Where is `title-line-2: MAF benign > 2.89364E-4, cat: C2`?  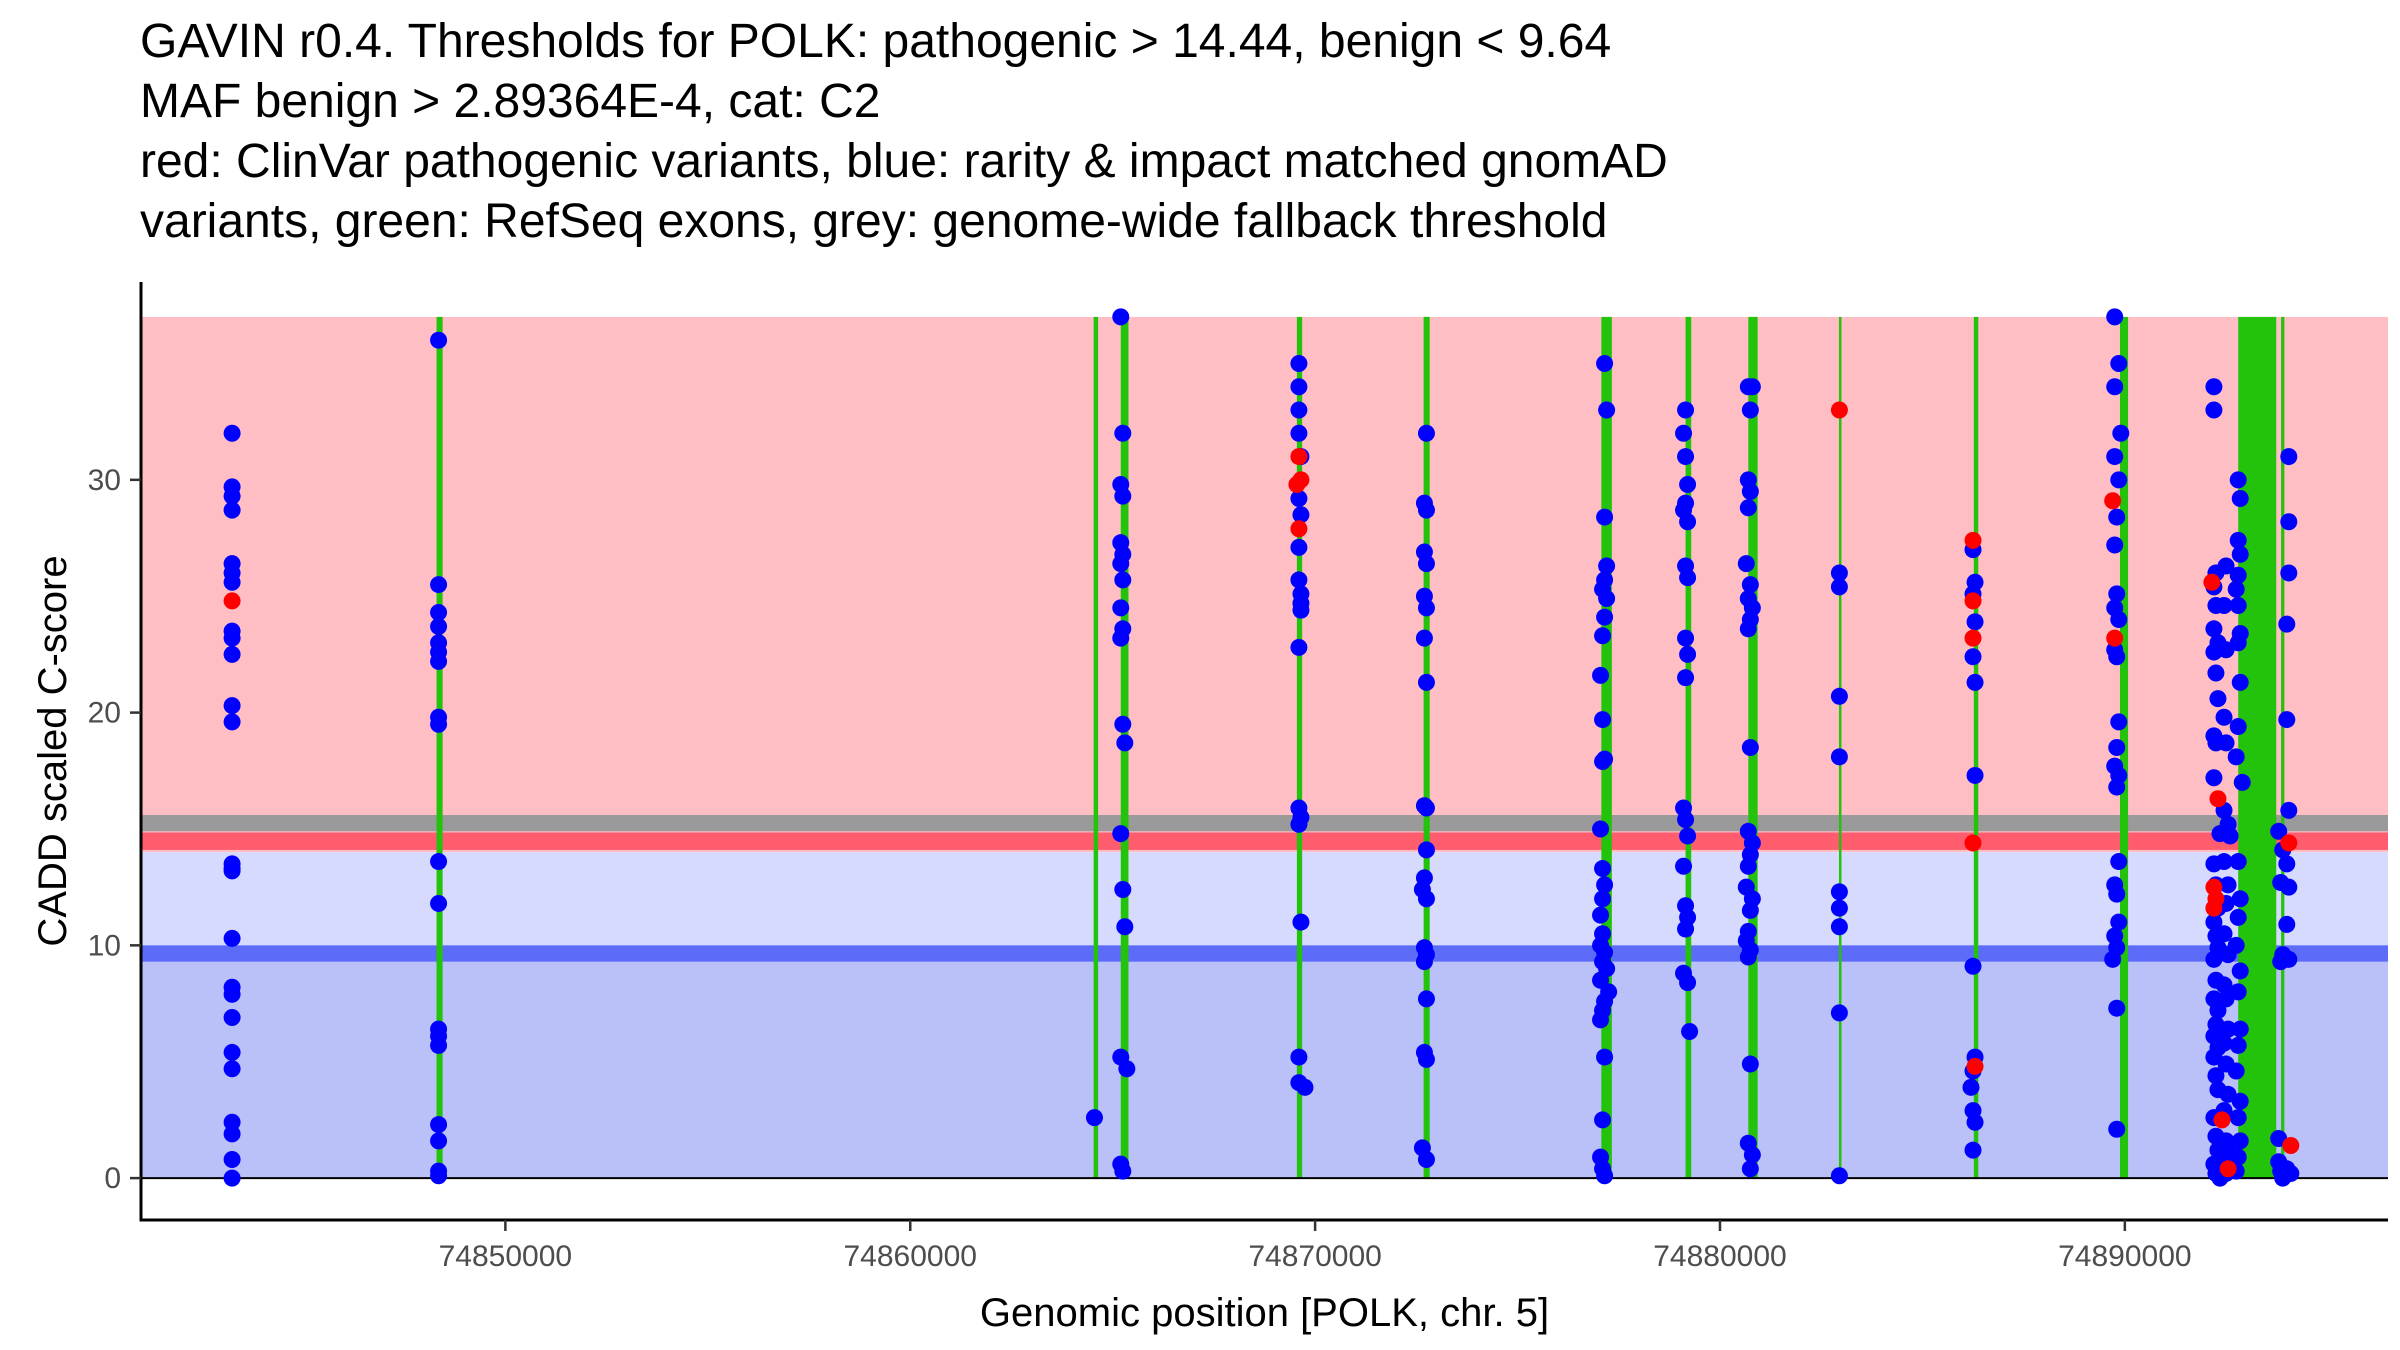
title-line-2: MAF benign > 2.89364E-4, cat: C2 is located at coordinates (510, 101).